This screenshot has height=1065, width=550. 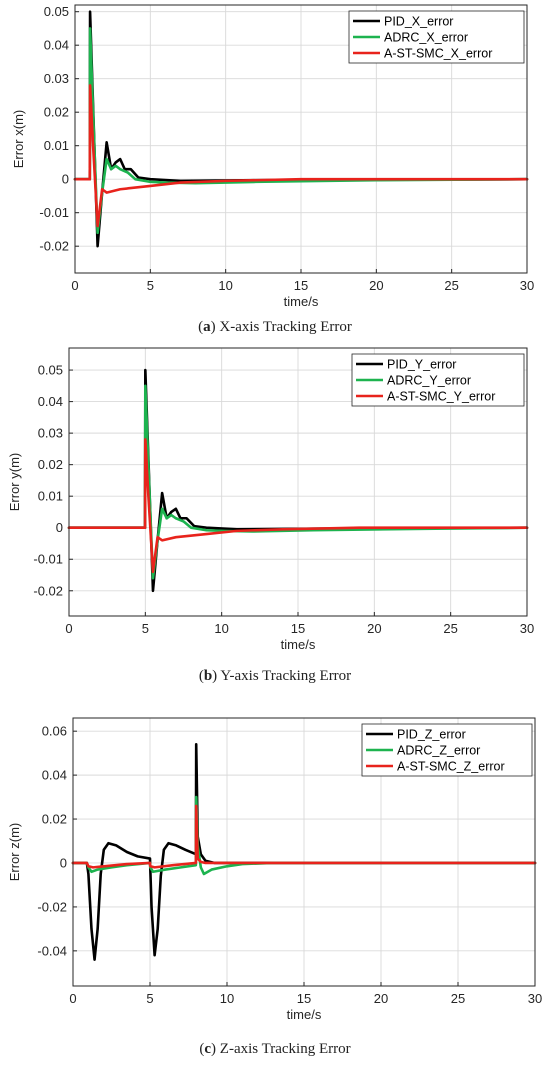 I want to click on y-axis-label: Error x(m), so click(x=18, y=139).